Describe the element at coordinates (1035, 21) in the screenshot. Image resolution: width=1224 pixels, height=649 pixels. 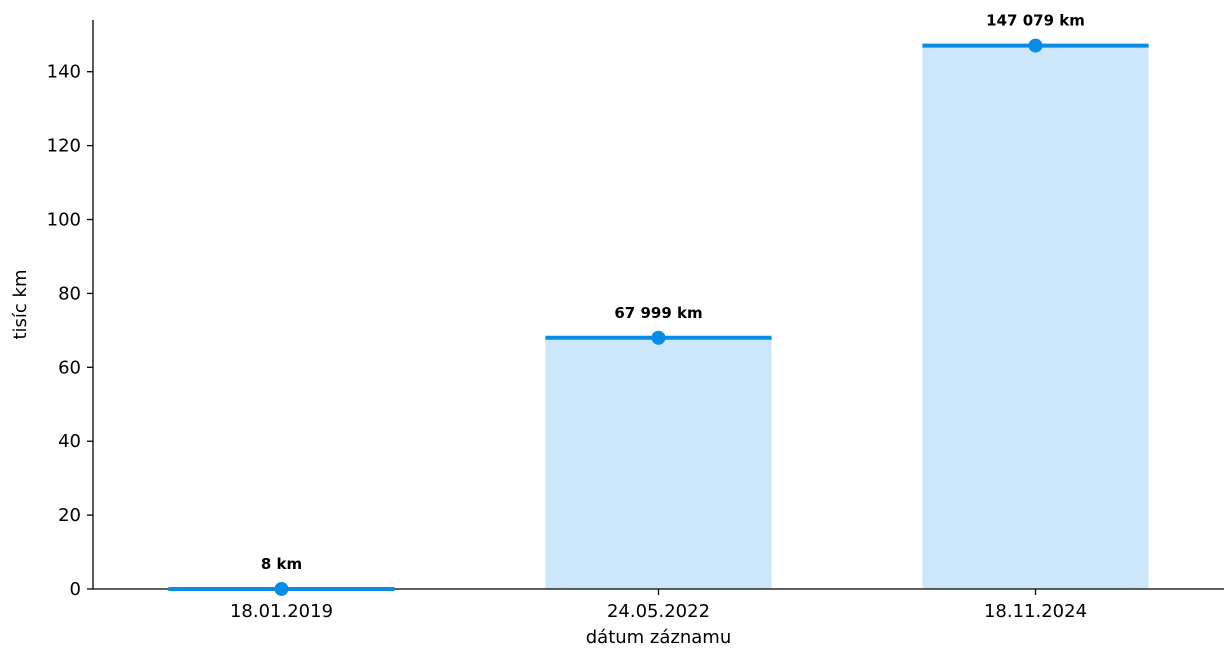
I see `data-label-2: 147 079 km` at that location.